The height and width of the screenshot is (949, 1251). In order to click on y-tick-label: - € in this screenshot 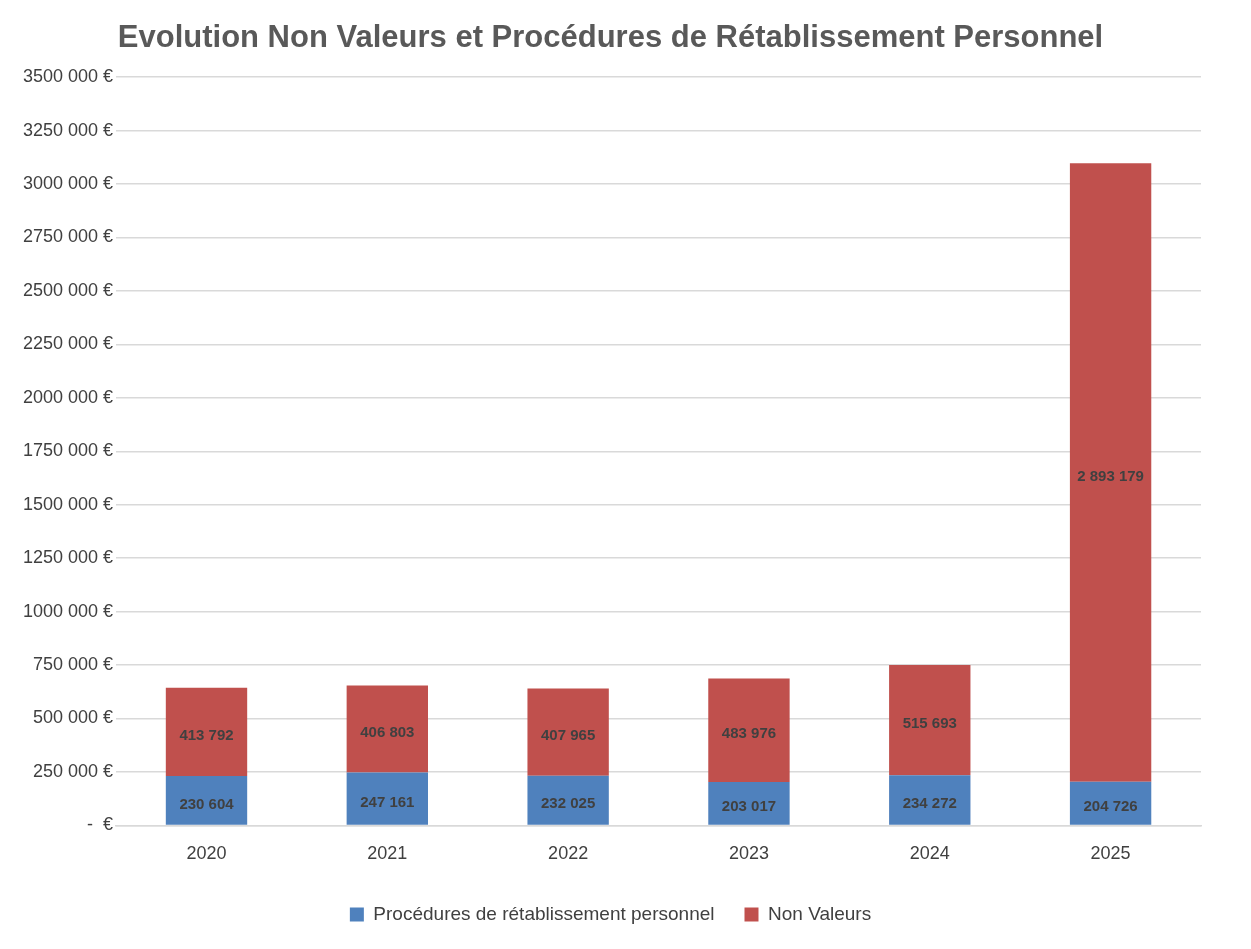, I will do `click(100, 824)`.